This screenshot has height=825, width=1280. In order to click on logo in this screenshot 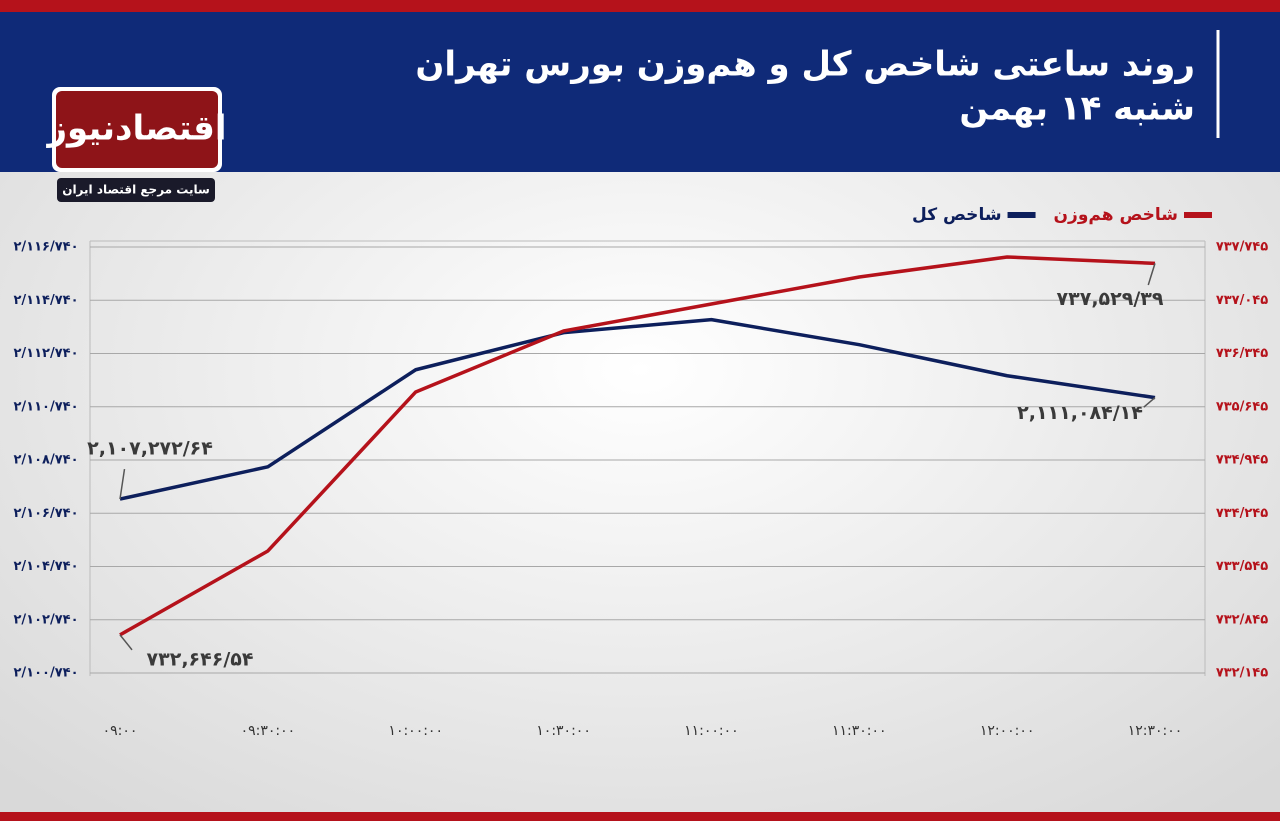, I will do `click(137, 129)`.